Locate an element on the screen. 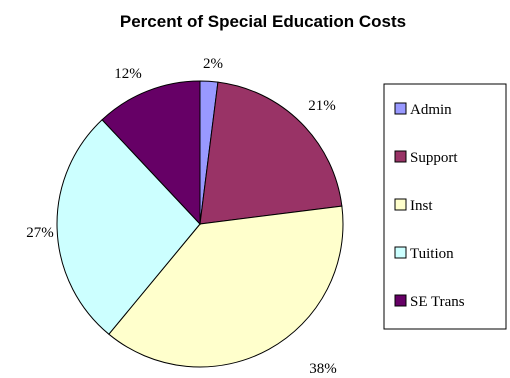 The width and height of the screenshot is (510, 378). legend-swatch-se-trans is located at coordinates (400, 300).